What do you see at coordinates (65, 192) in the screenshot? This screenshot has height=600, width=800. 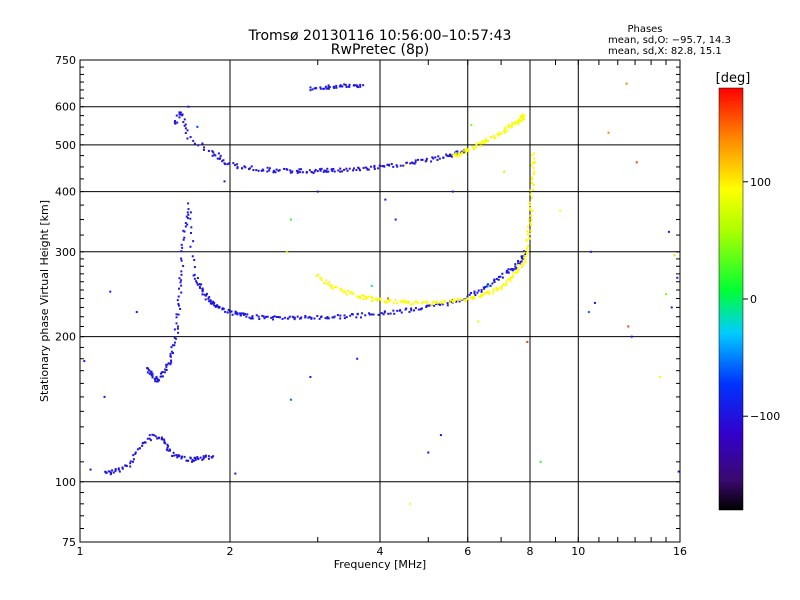 I see `y-tick-label: 400` at bounding box center [65, 192].